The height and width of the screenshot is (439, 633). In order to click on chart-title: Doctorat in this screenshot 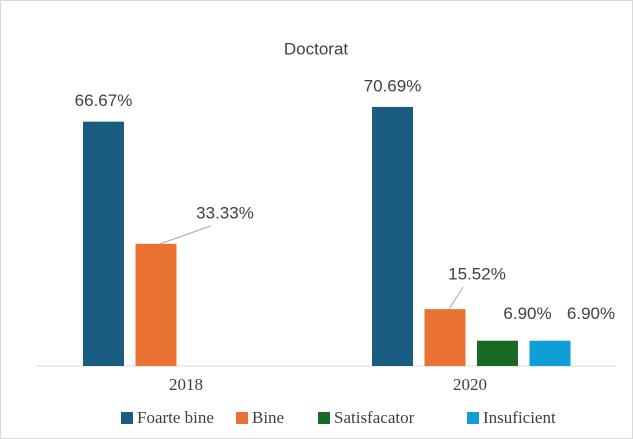, I will do `click(316, 48)`.